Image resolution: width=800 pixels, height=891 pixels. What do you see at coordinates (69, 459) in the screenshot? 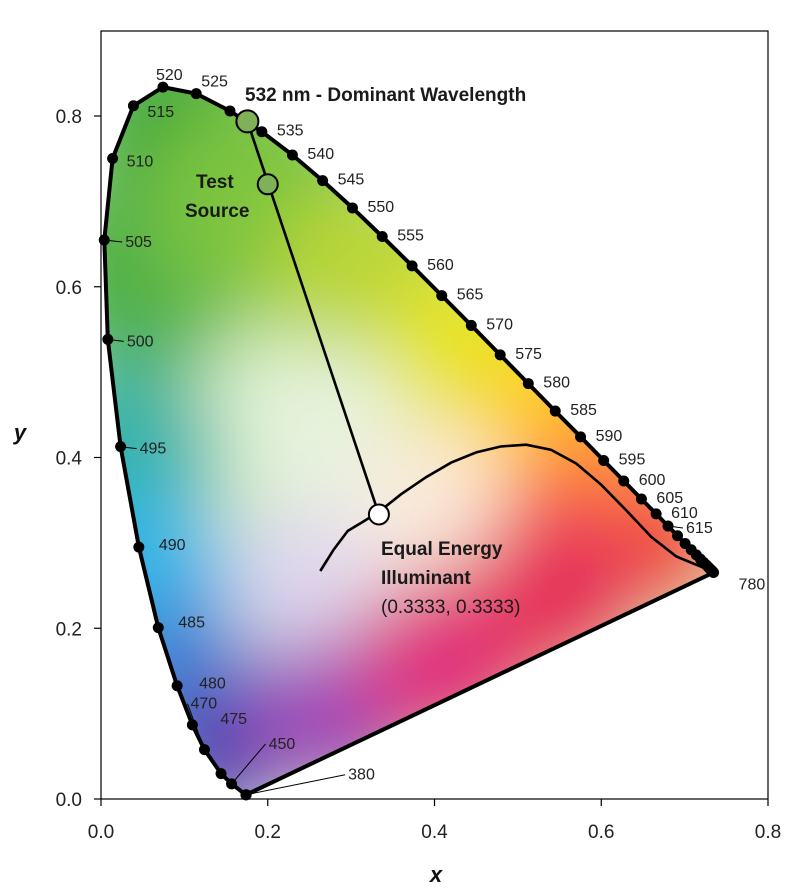
I see `y-tick-label: 0.4` at bounding box center [69, 459].